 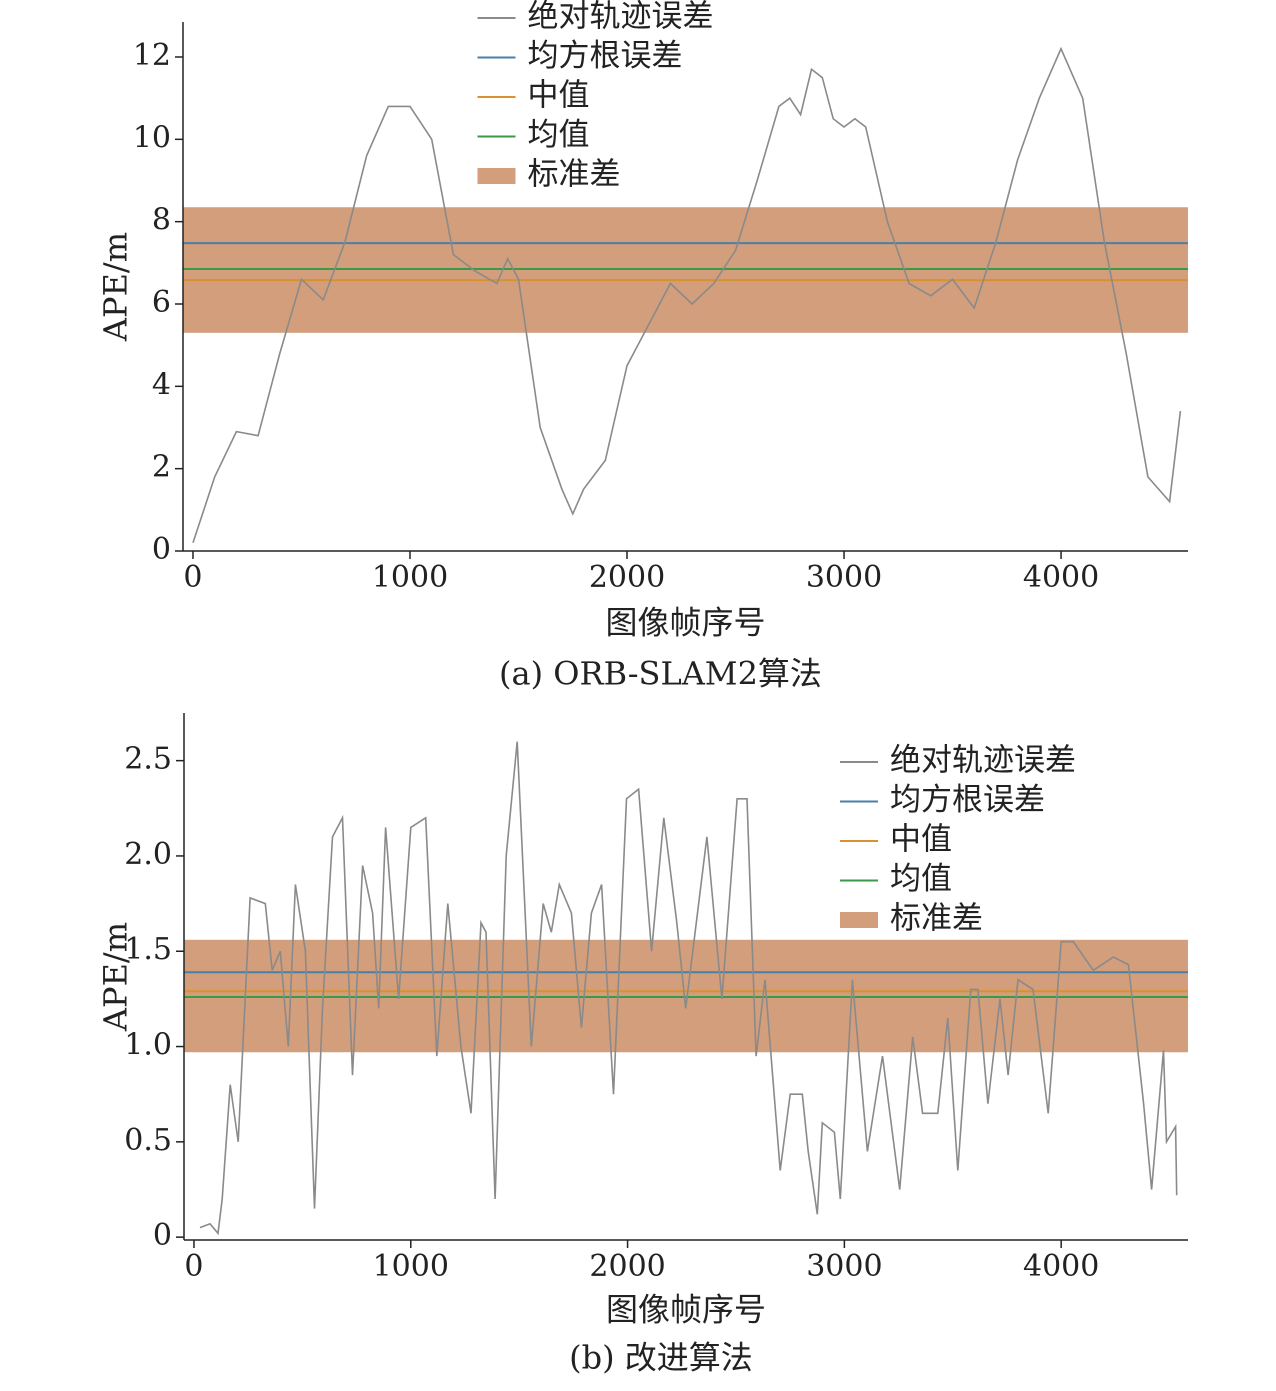 I want to click on y-tick-label: 2.5, so click(x=148, y=759).